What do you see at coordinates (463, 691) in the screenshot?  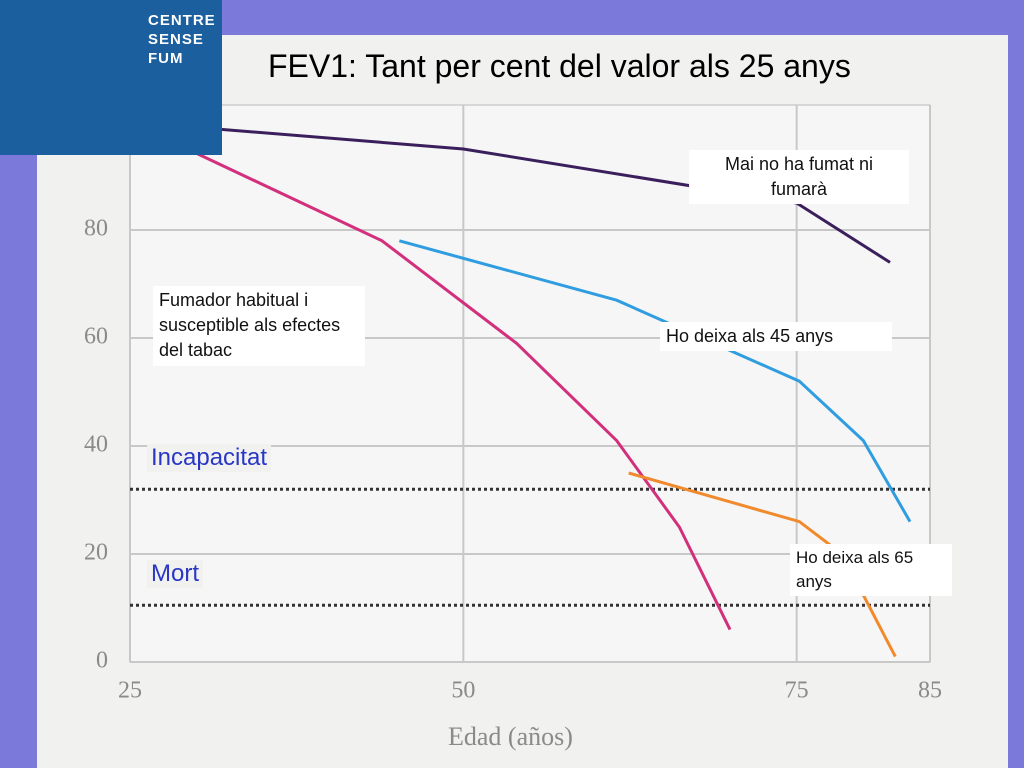 I see `x-tick-label: 50` at bounding box center [463, 691].